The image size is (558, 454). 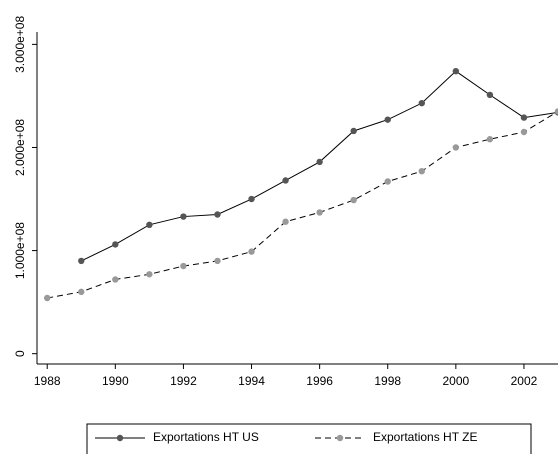 What do you see at coordinates (183, 381) in the screenshot?
I see `x-tick-label: 1992` at bounding box center [183, 381].